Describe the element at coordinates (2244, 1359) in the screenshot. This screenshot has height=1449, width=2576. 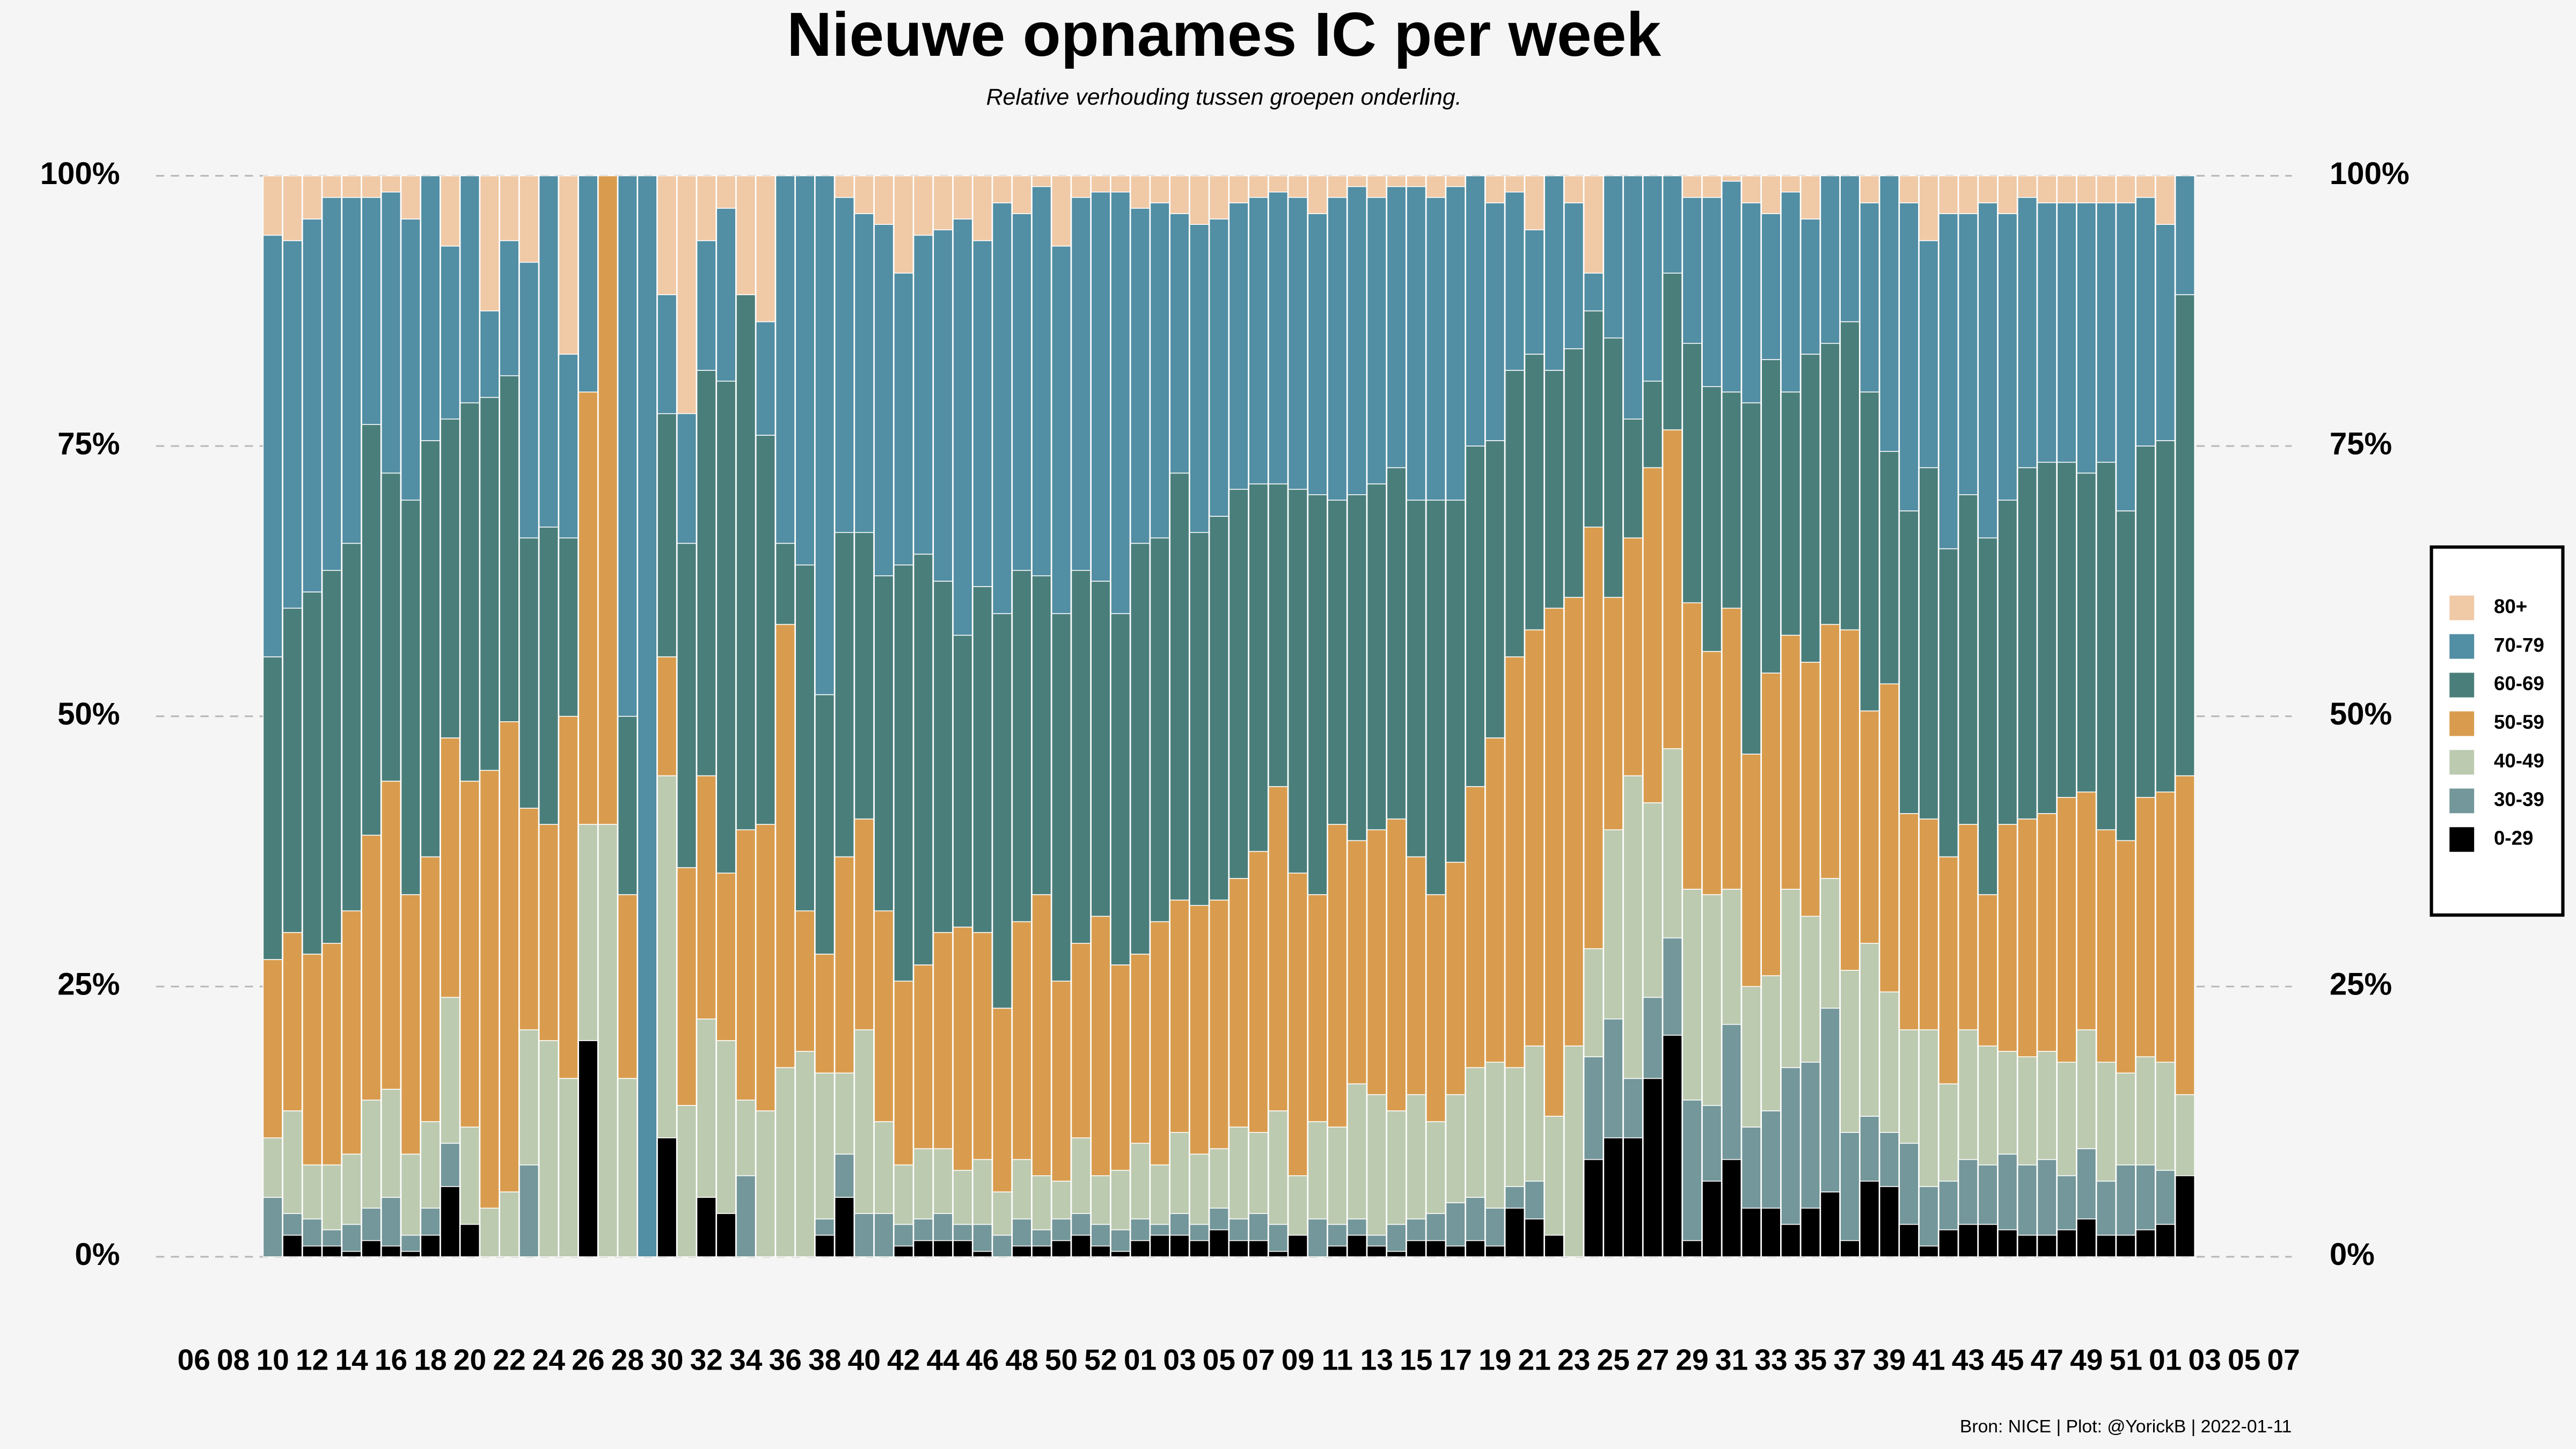
I see `x-tick-label: 05` at that location.